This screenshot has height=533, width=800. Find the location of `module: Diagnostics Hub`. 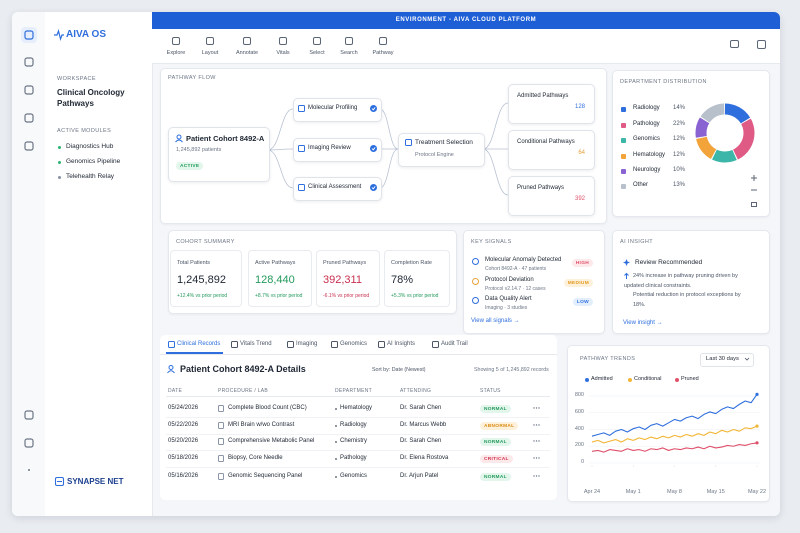

module: Diagnostics Hub is located at coordinates (90, 146).